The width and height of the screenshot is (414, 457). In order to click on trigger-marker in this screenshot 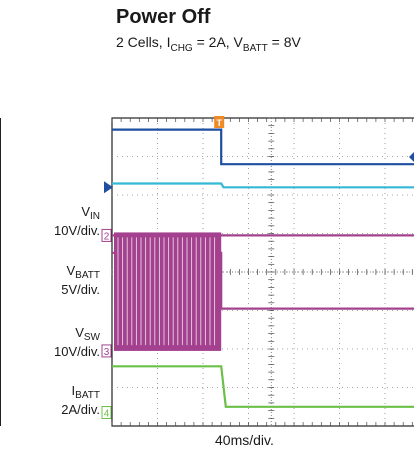, I will do `click(219, 122)`.